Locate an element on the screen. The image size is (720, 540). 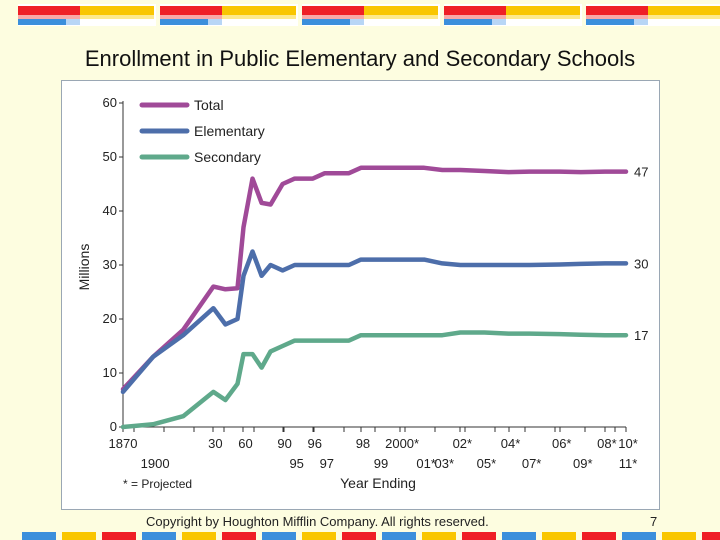
y-tick-label: 20 is located at coordinates (110, 318).